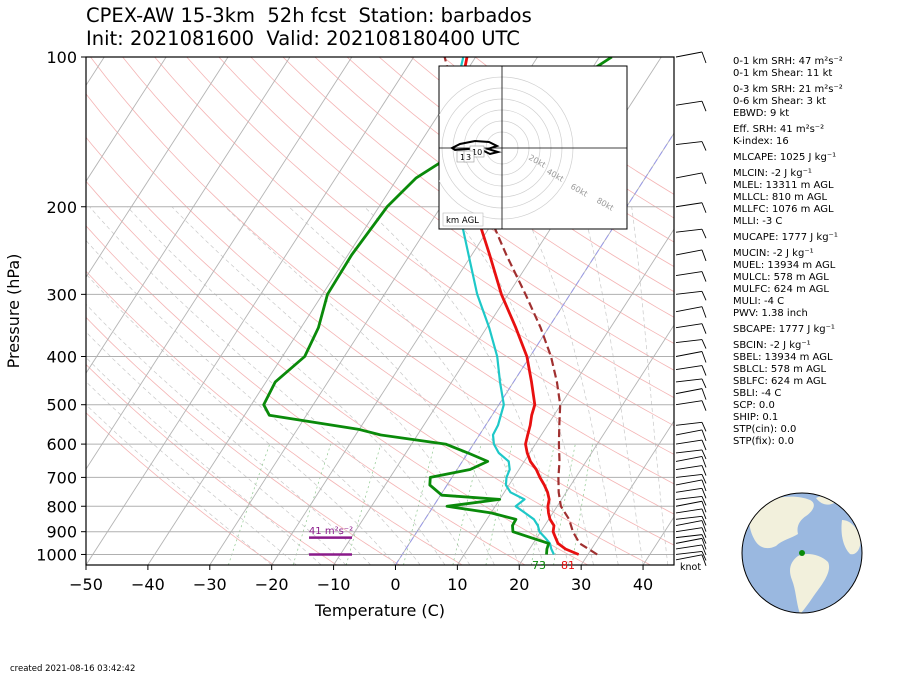  I want to click on hodograph-trace, so click(476, 147).